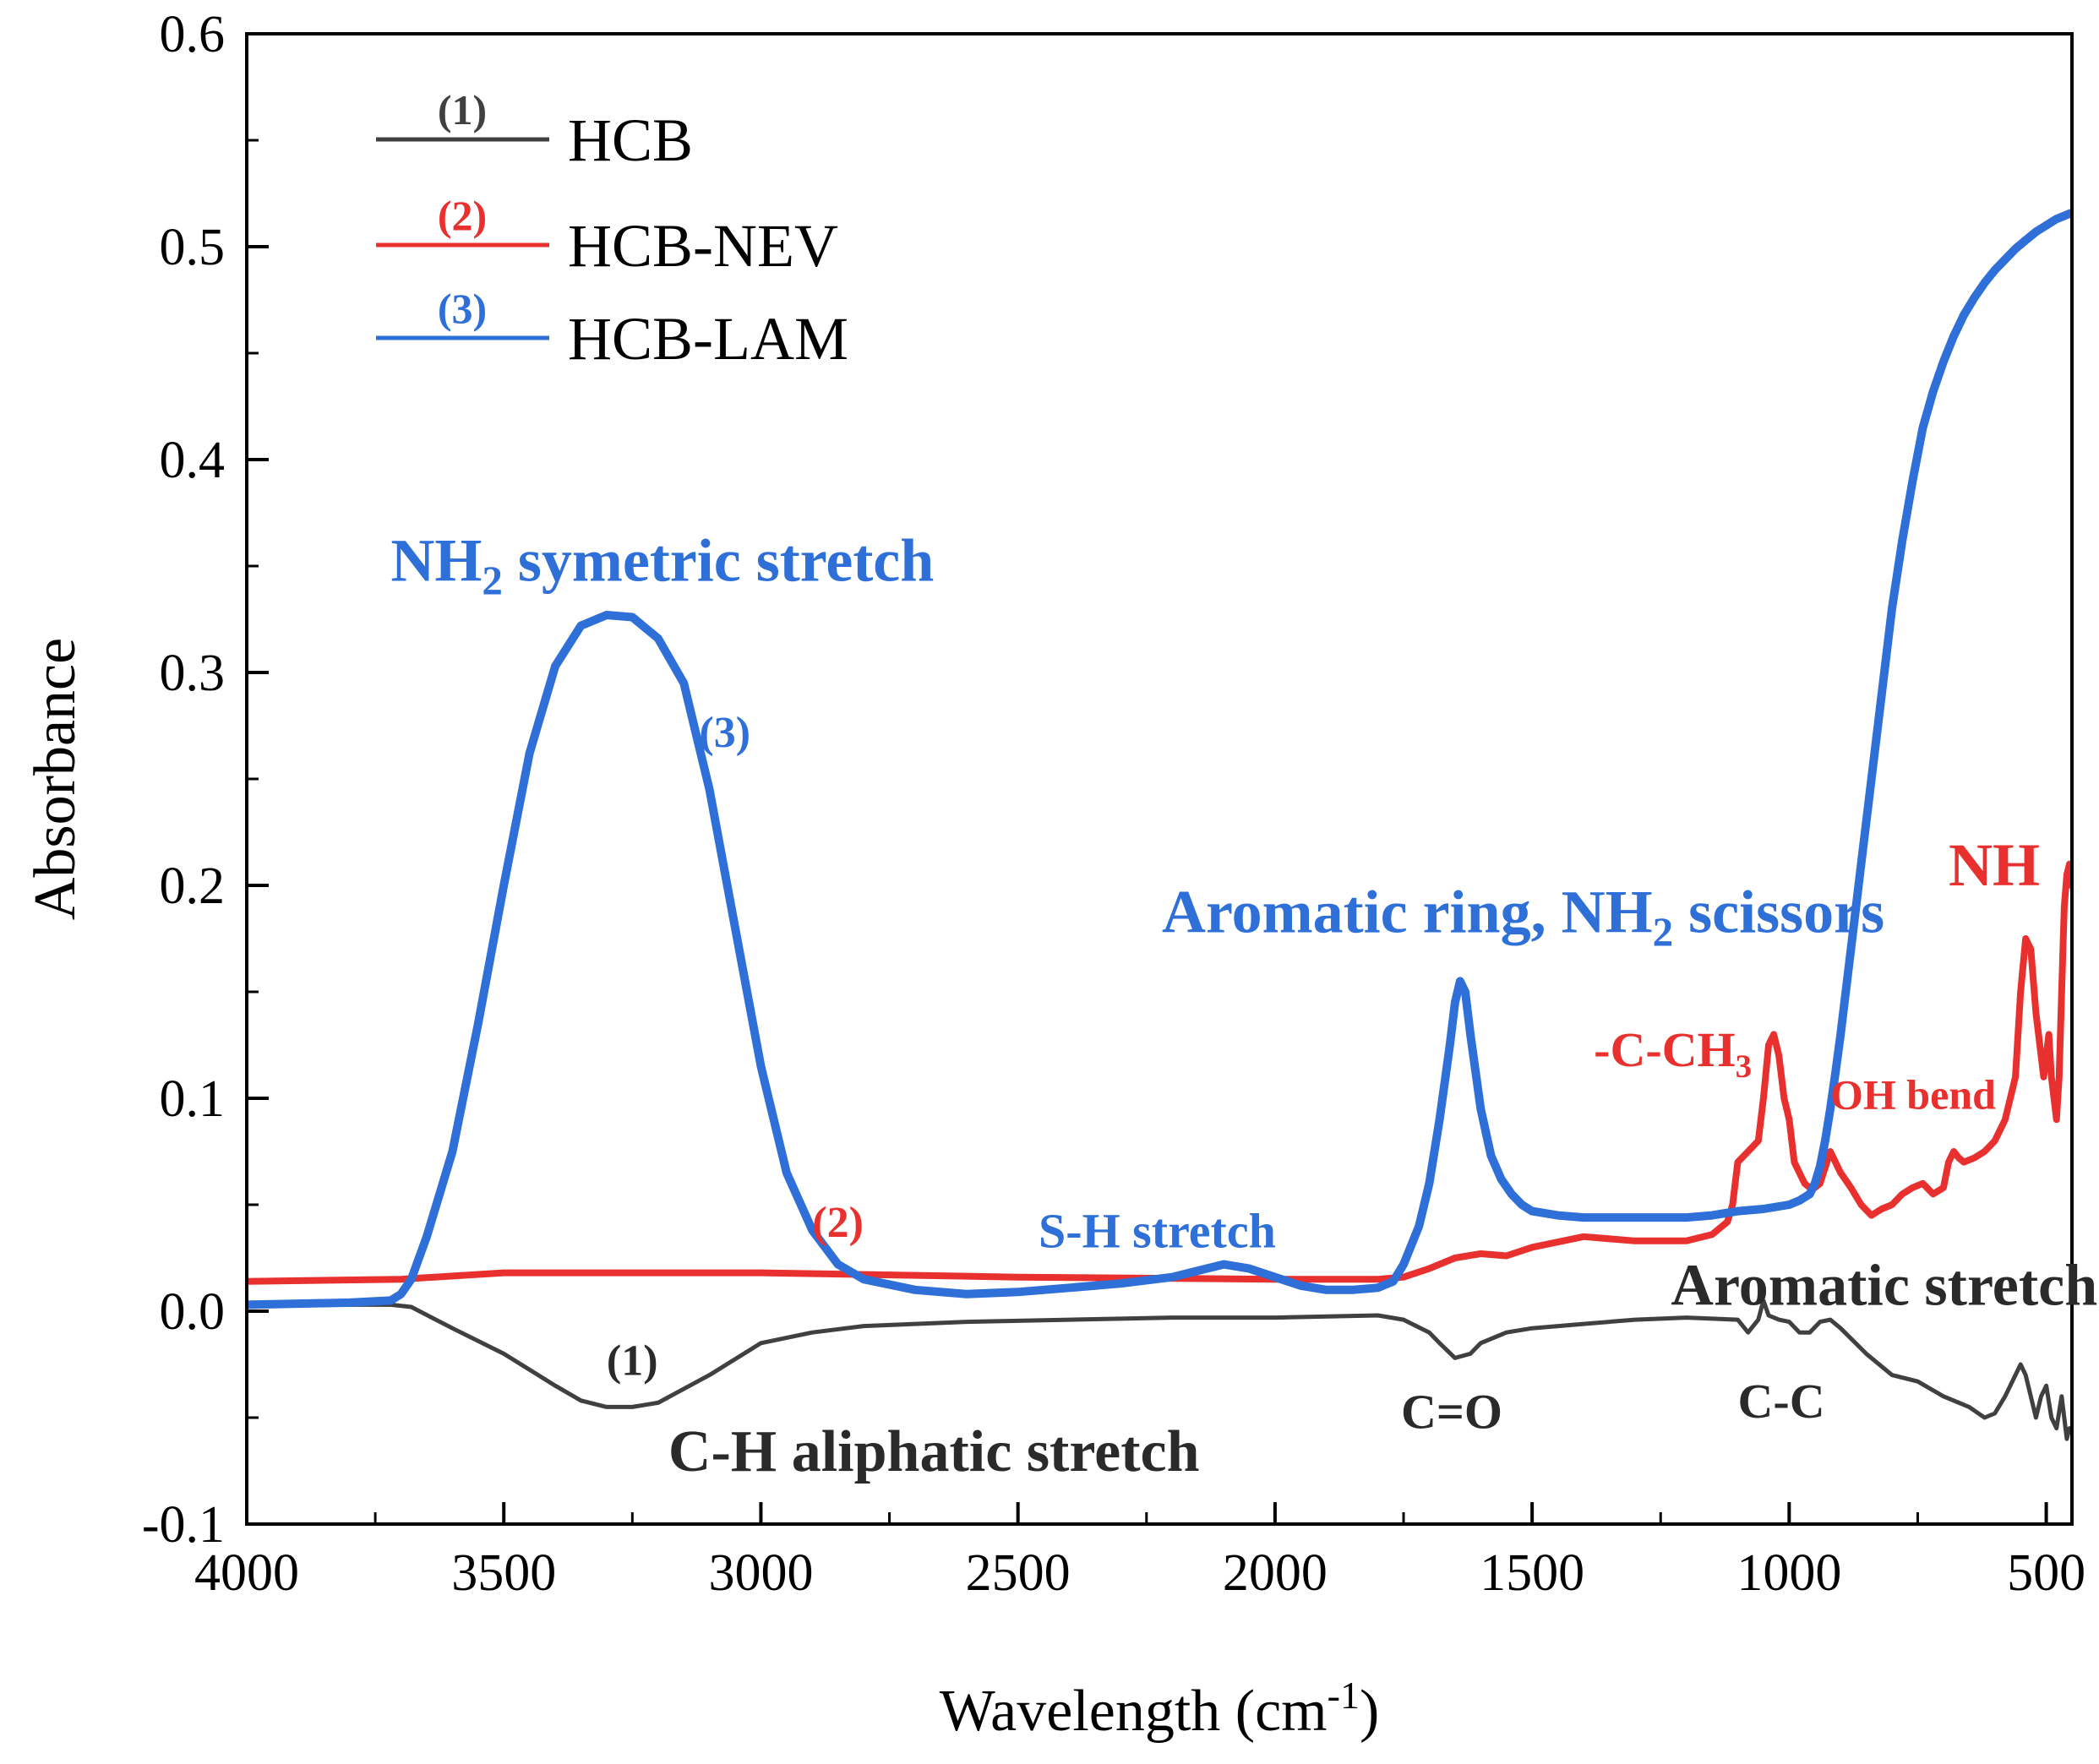 The image size is (2099, 1764). Describe the element at coordinates (462, 109) in the screenshot. I see `legend-number: (1)` at that location.